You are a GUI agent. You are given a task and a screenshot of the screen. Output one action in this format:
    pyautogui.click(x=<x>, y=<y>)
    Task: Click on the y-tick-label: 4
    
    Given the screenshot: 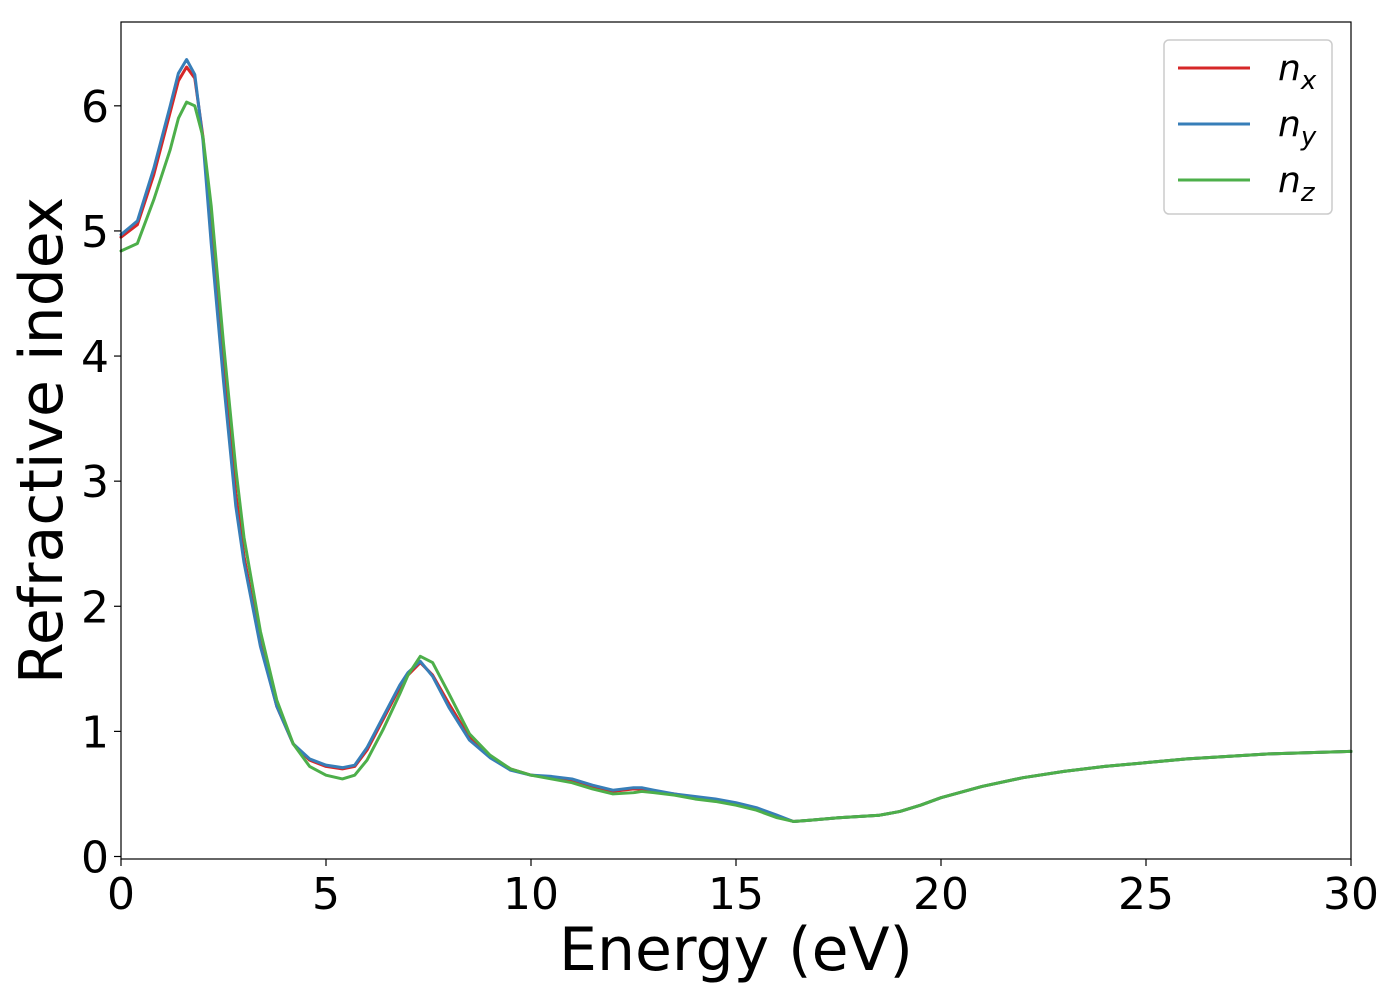 What is the action you would take?
    pyautogui.click(x=95, y=357)
    